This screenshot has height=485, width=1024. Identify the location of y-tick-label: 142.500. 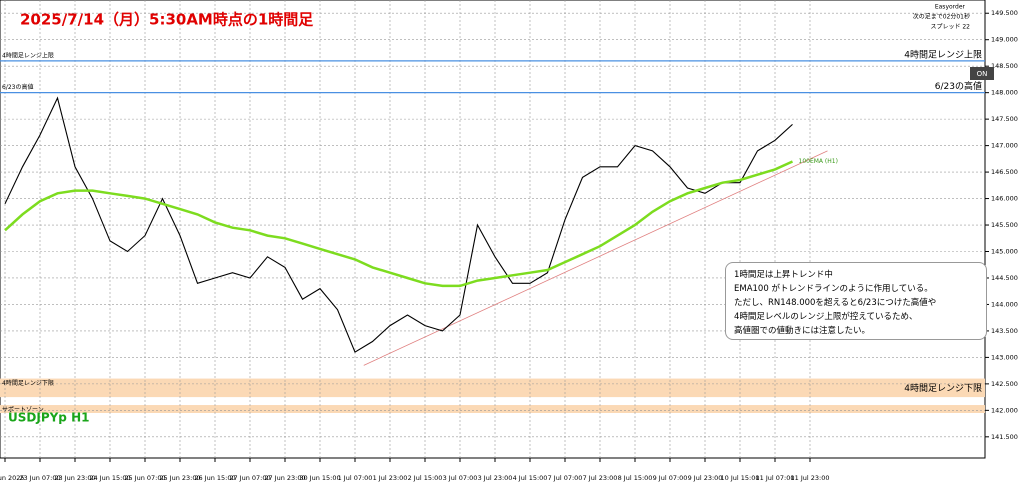
(1004, 384).